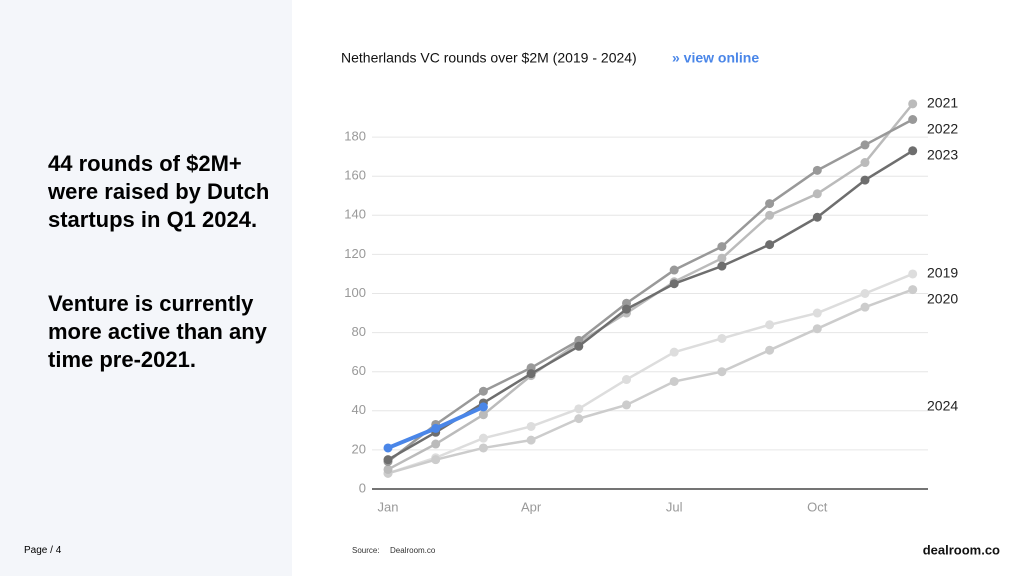 The height and width of the screenshot is (576, 1024). I want to click on y-tick-label: 120, so click(355, 253).